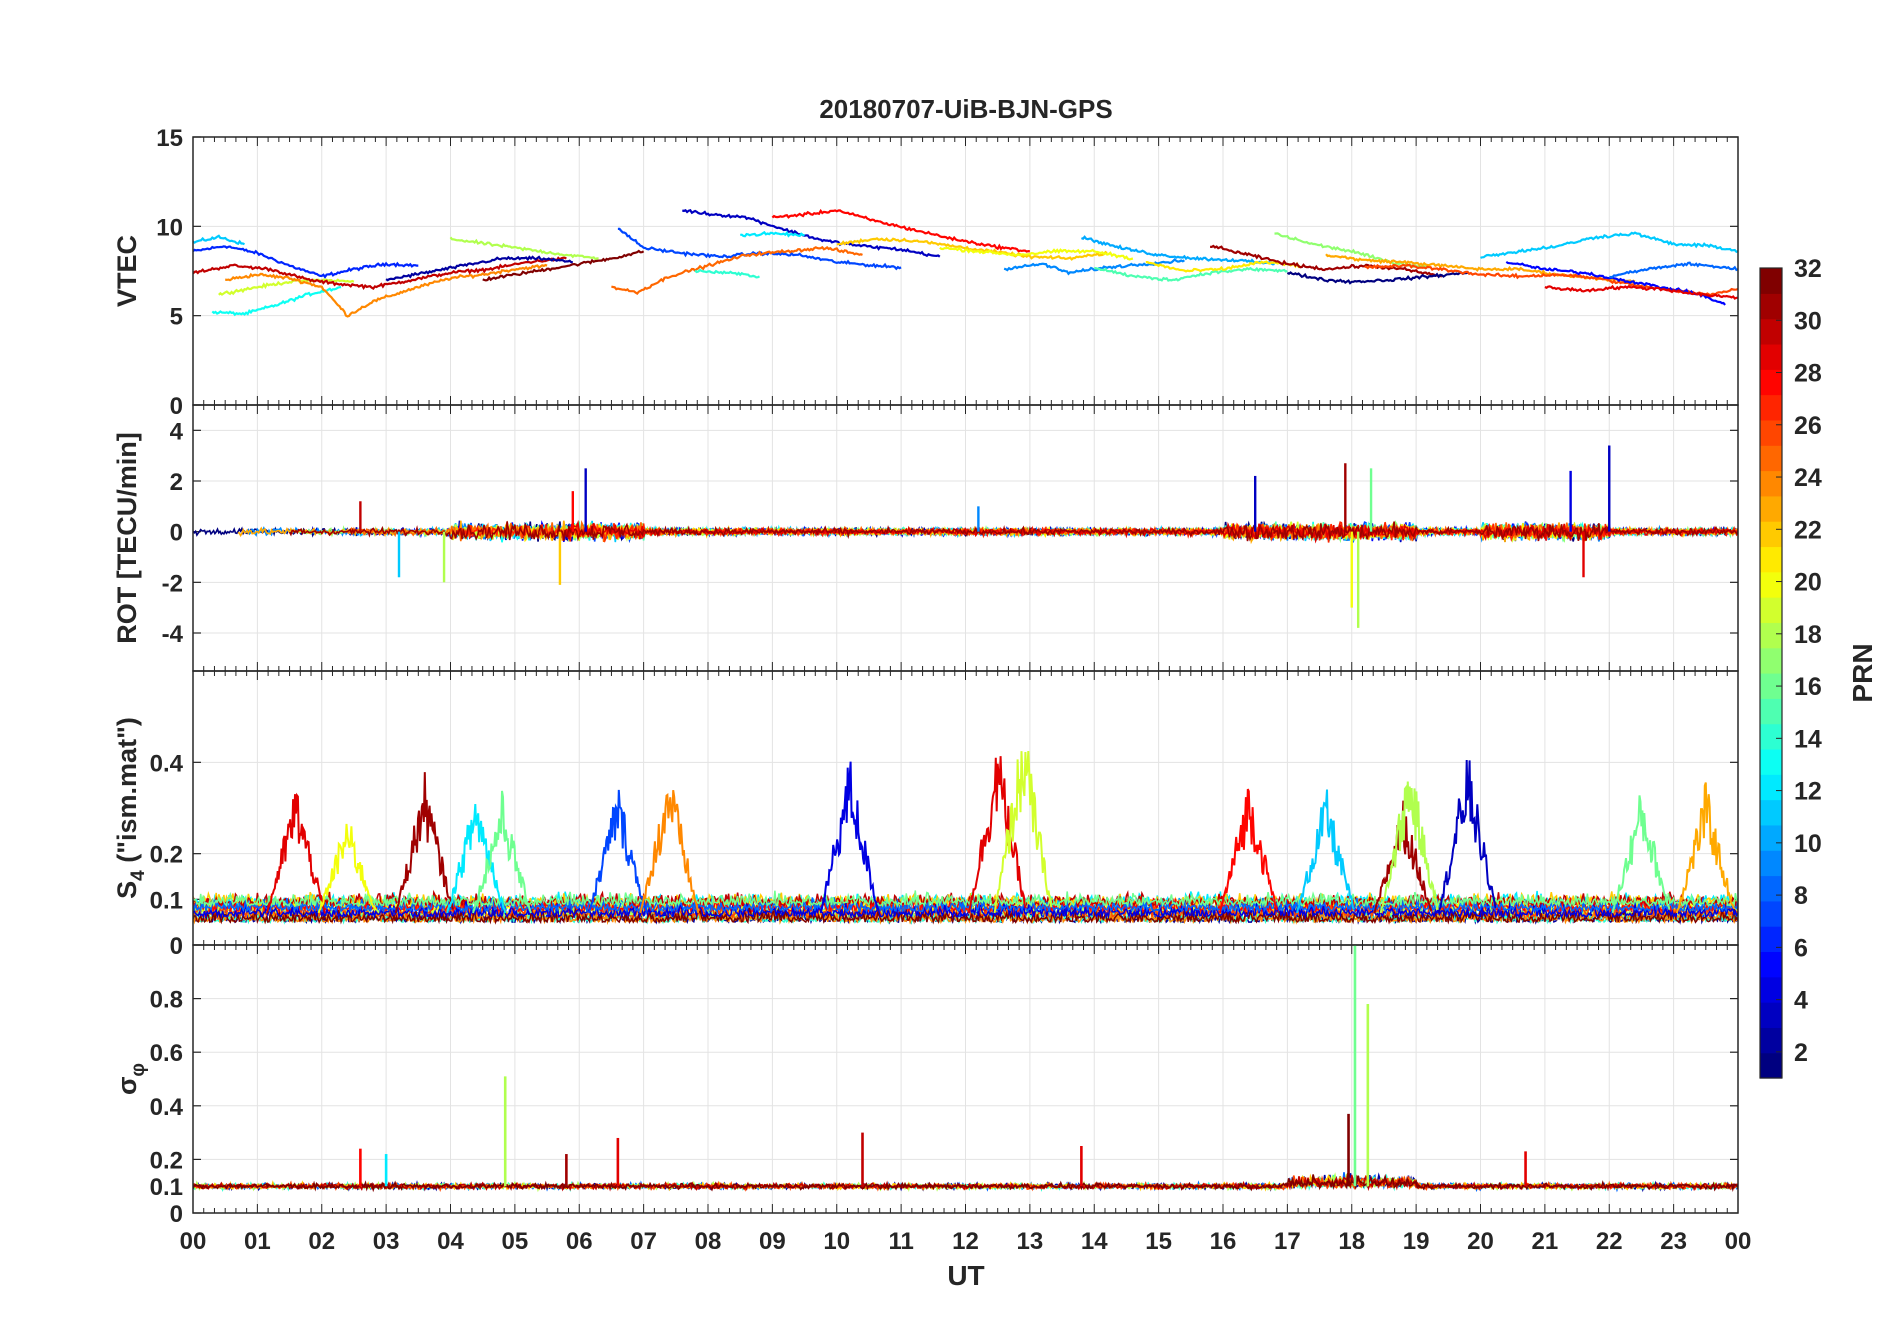  What do you see at coordinates (193, 1241) in the screenshot?
I see `x-tick-label: 00` at bounding box center [193, 1241].